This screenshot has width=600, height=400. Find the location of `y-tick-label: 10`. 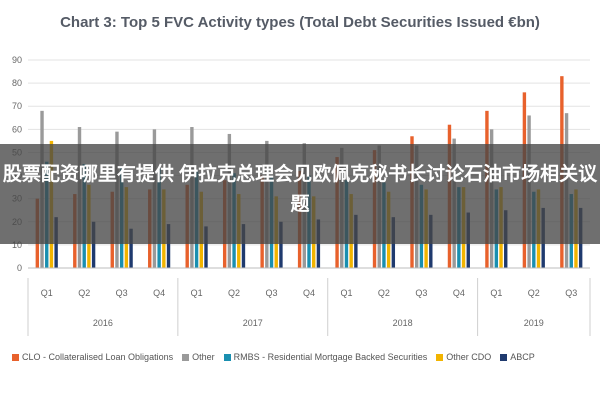

y-tick-label: 10 is located at coordinates (17, 245).